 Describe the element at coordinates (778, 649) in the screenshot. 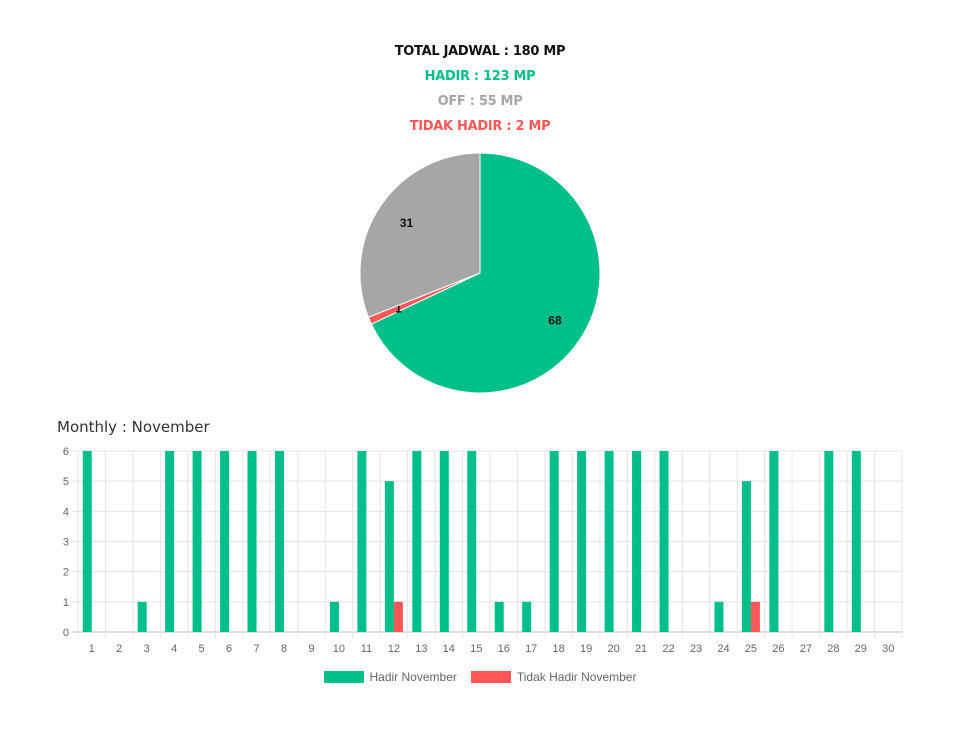

I see `x-tick-label: 26` at that location.